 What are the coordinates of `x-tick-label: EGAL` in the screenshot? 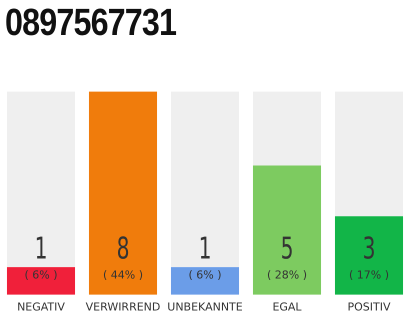 It's located at (287, 307).